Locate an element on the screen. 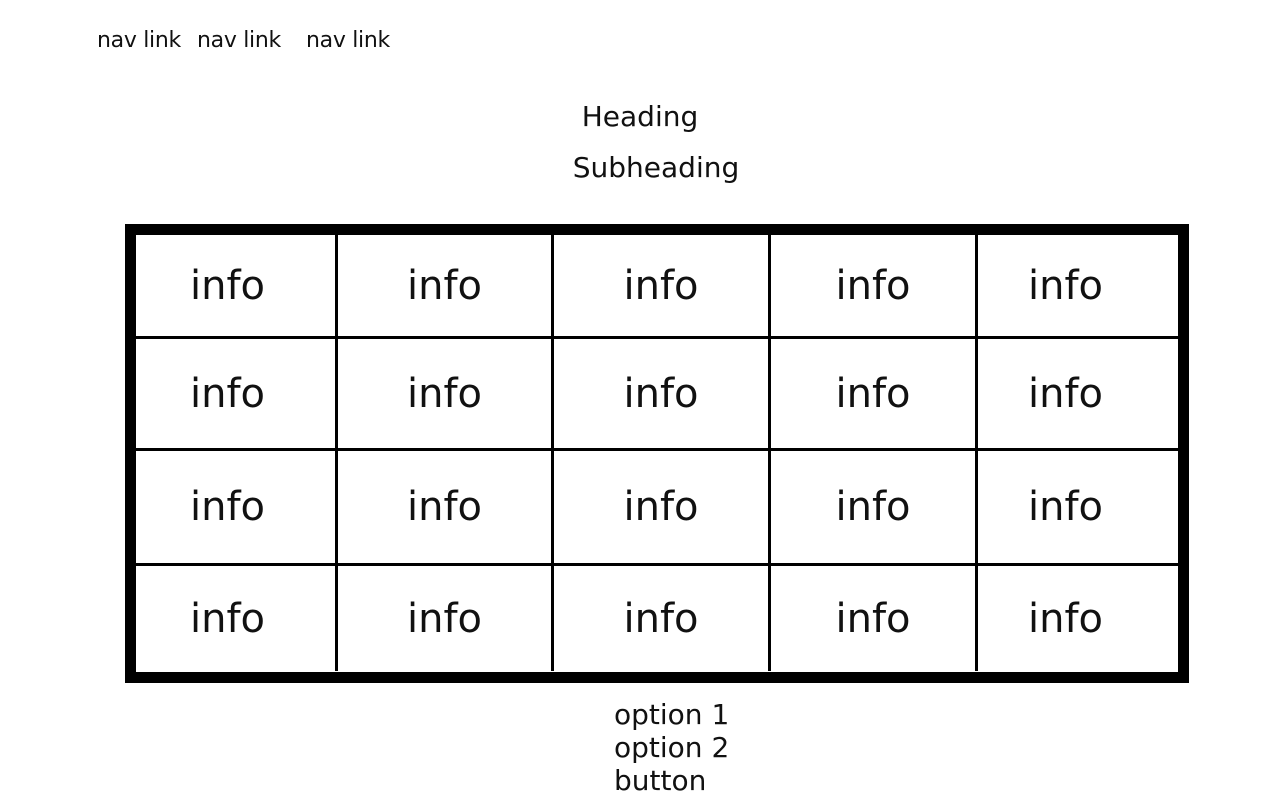 The image size is (1280, 800). page-subheading: Subheading is located at coordinates (656, 167).